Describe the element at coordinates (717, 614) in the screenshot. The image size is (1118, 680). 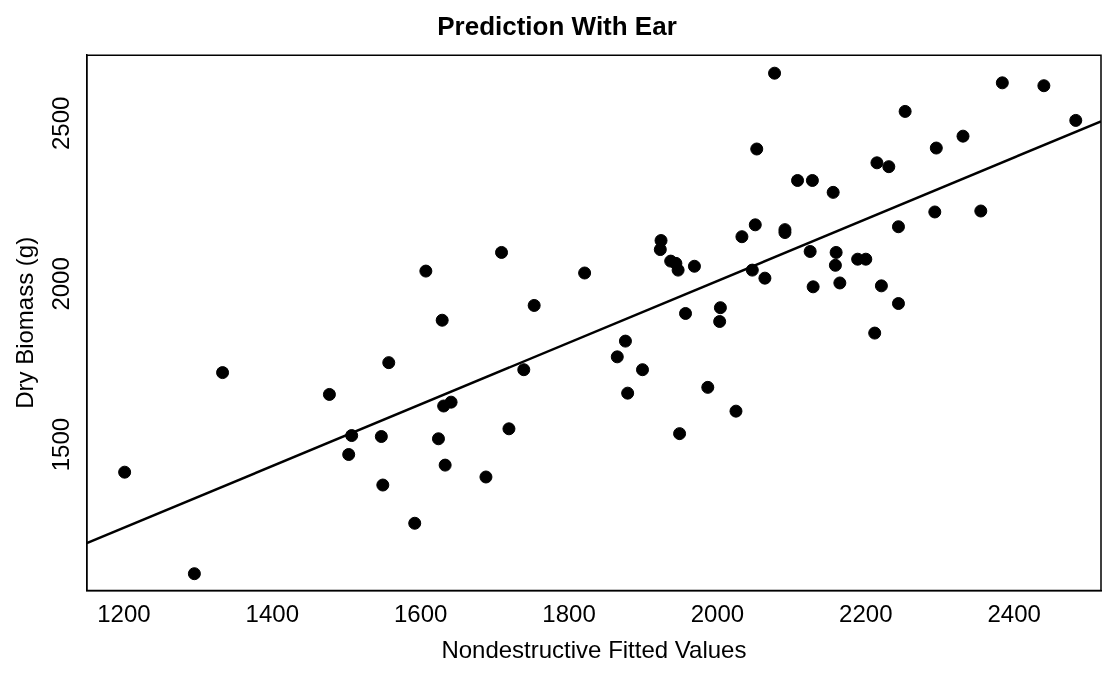
I see `x-tick-label: 2000` at that location.